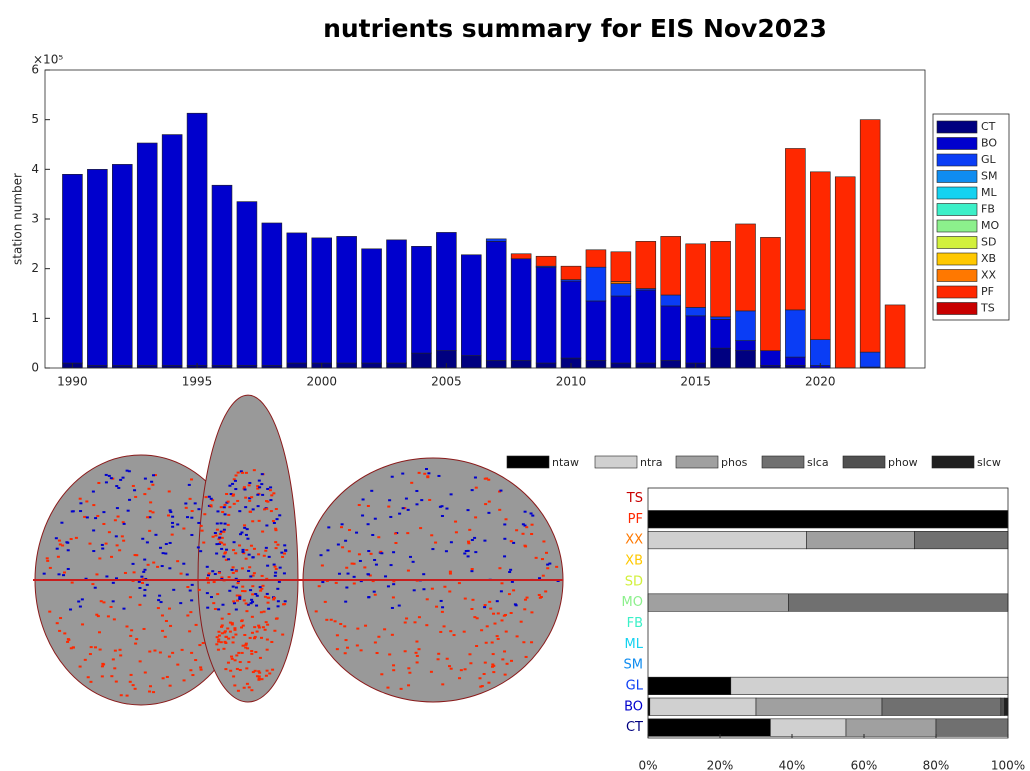 Image resolution: width=1030 pixels, height=771 pixels. Describe the element at coordinates (989, 462) in the screenshot. I see `legend-label: slcw` at that location.